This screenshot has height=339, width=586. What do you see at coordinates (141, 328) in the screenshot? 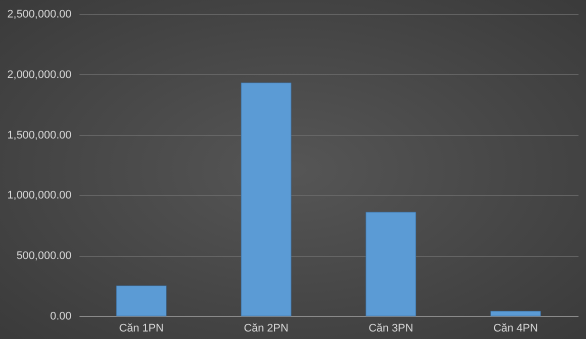
I see `x-tick-label: Căn 1PN` at bounding box center [141, 328].